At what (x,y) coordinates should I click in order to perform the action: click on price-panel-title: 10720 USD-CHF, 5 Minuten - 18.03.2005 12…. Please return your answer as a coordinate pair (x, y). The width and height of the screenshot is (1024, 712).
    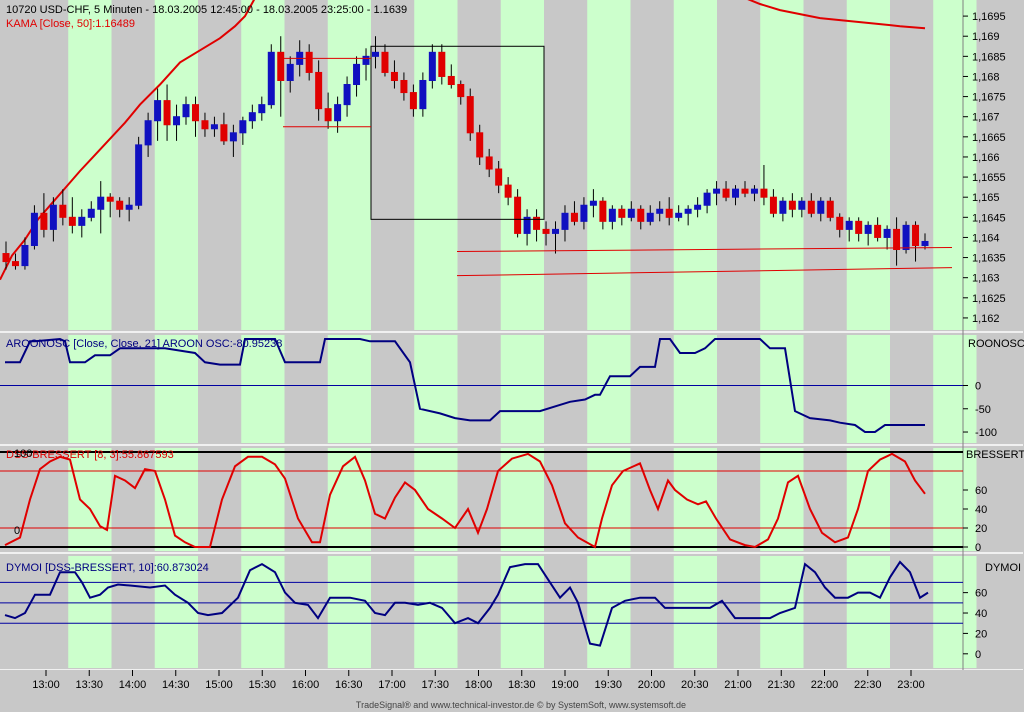
    Looking at the image, I should click on (206, 10).